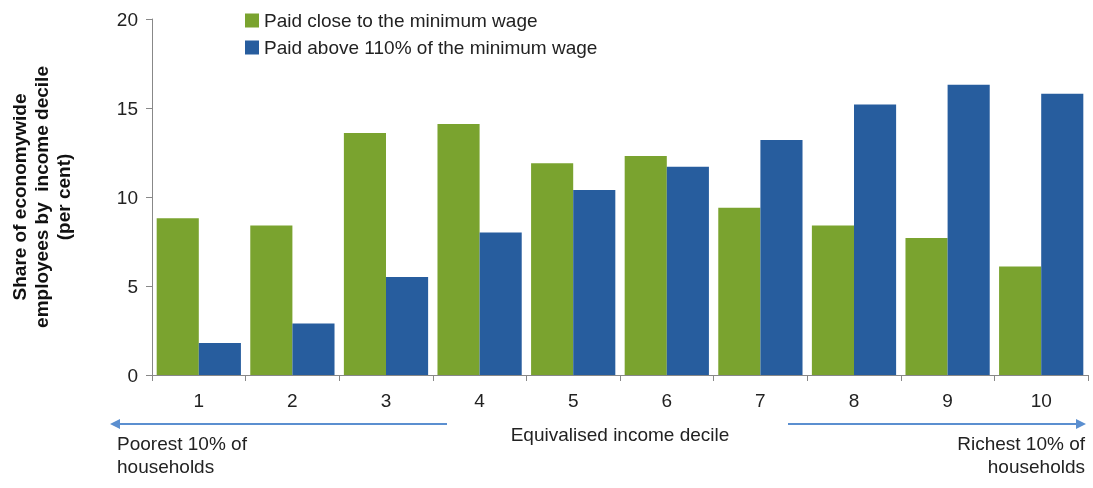 This screenshot has height=488, width=1093. What do you see at coordinates (431, 47) in the screenshot?
I see `legend-label: Paid above 110% of the minimum wage` at bounding box center [431, 47].